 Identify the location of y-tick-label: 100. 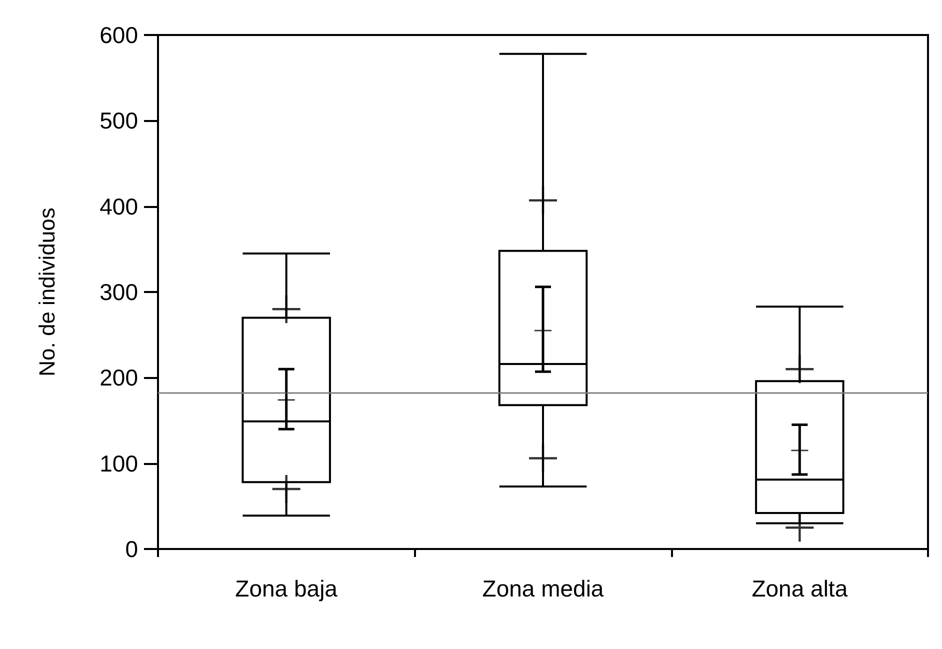
(119, 463).